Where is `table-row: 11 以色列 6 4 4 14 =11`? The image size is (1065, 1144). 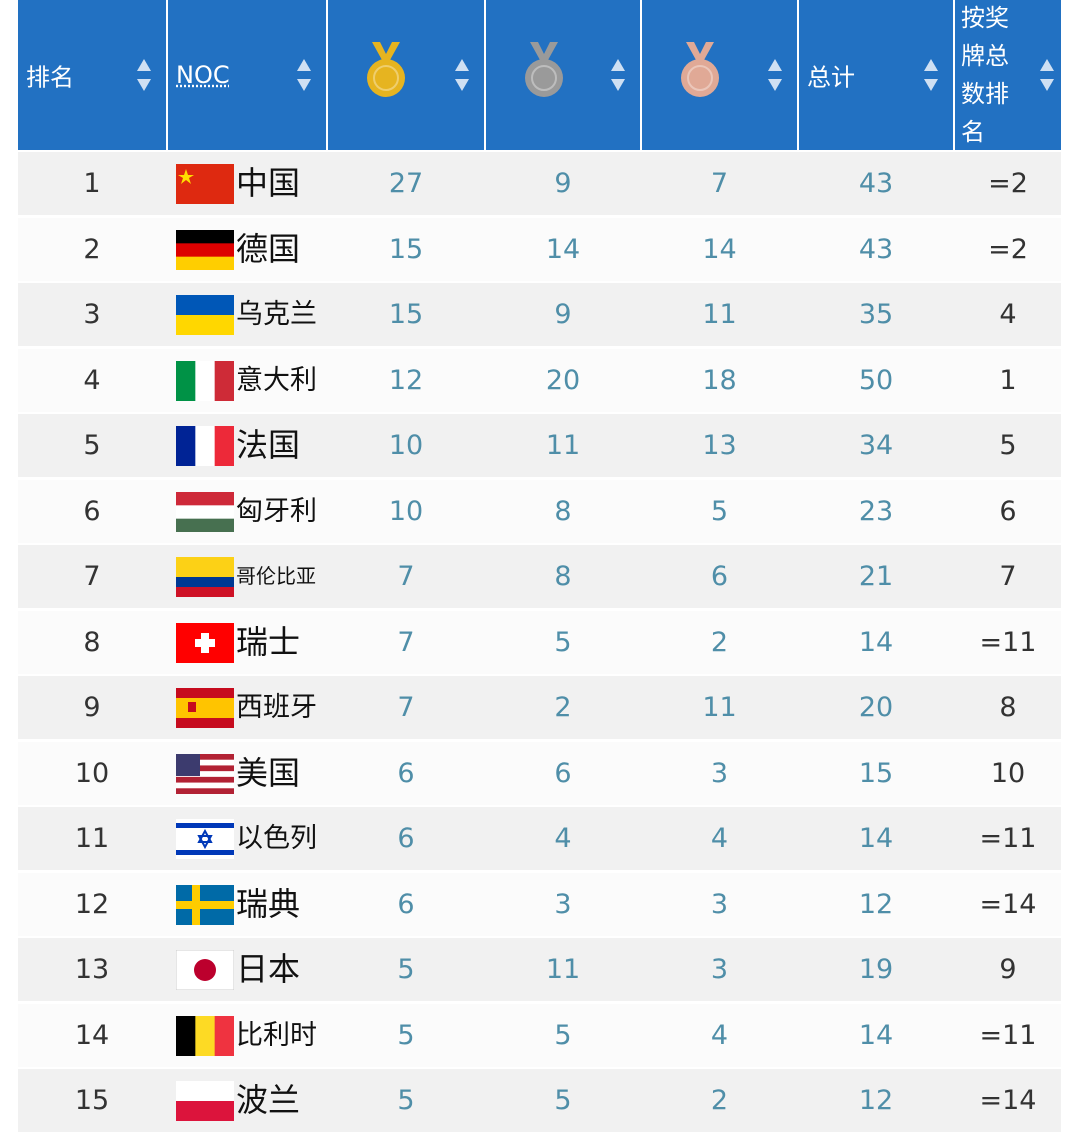 table-row: 11 以色列 6 4 4 14 =11 is located at coordinates (539, 838).